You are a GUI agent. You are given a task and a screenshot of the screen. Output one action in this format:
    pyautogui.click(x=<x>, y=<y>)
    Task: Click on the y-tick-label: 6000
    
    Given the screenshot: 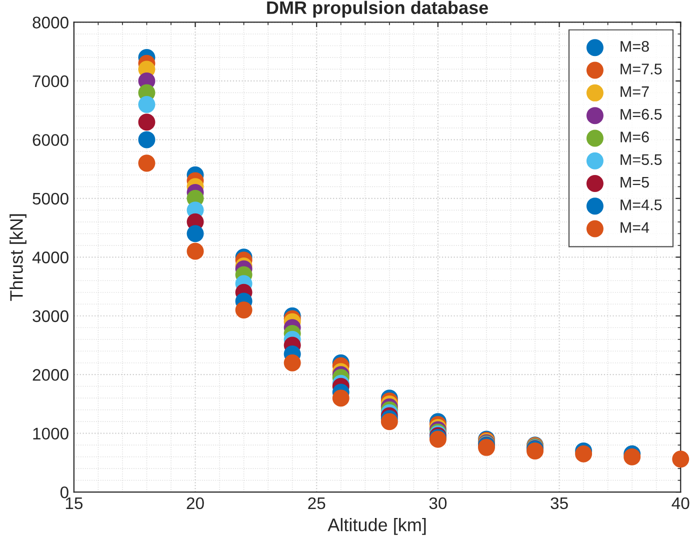 What is the action you would take?
    pyautogui.click(x=50, y=140)
    